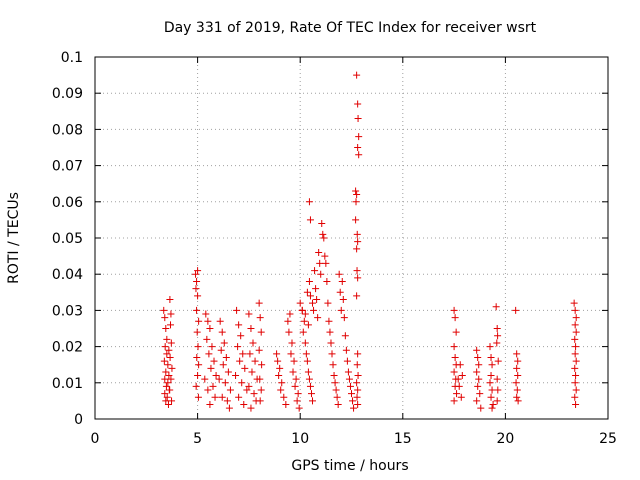  What do you see at coordinates (67, 203) in the screenshot?
I see `y-tick-label: 0.06` at bounding box center [67, 203].